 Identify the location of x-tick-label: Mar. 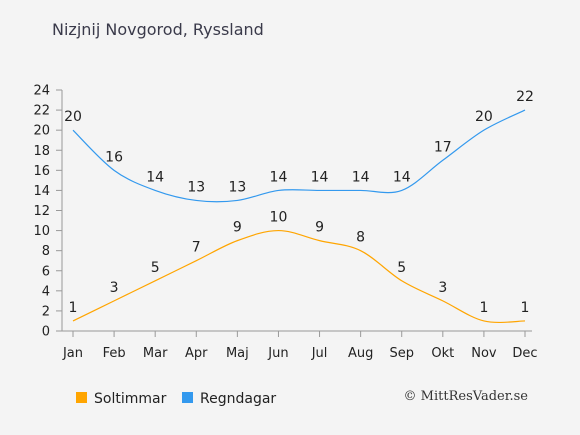
(155, 353).